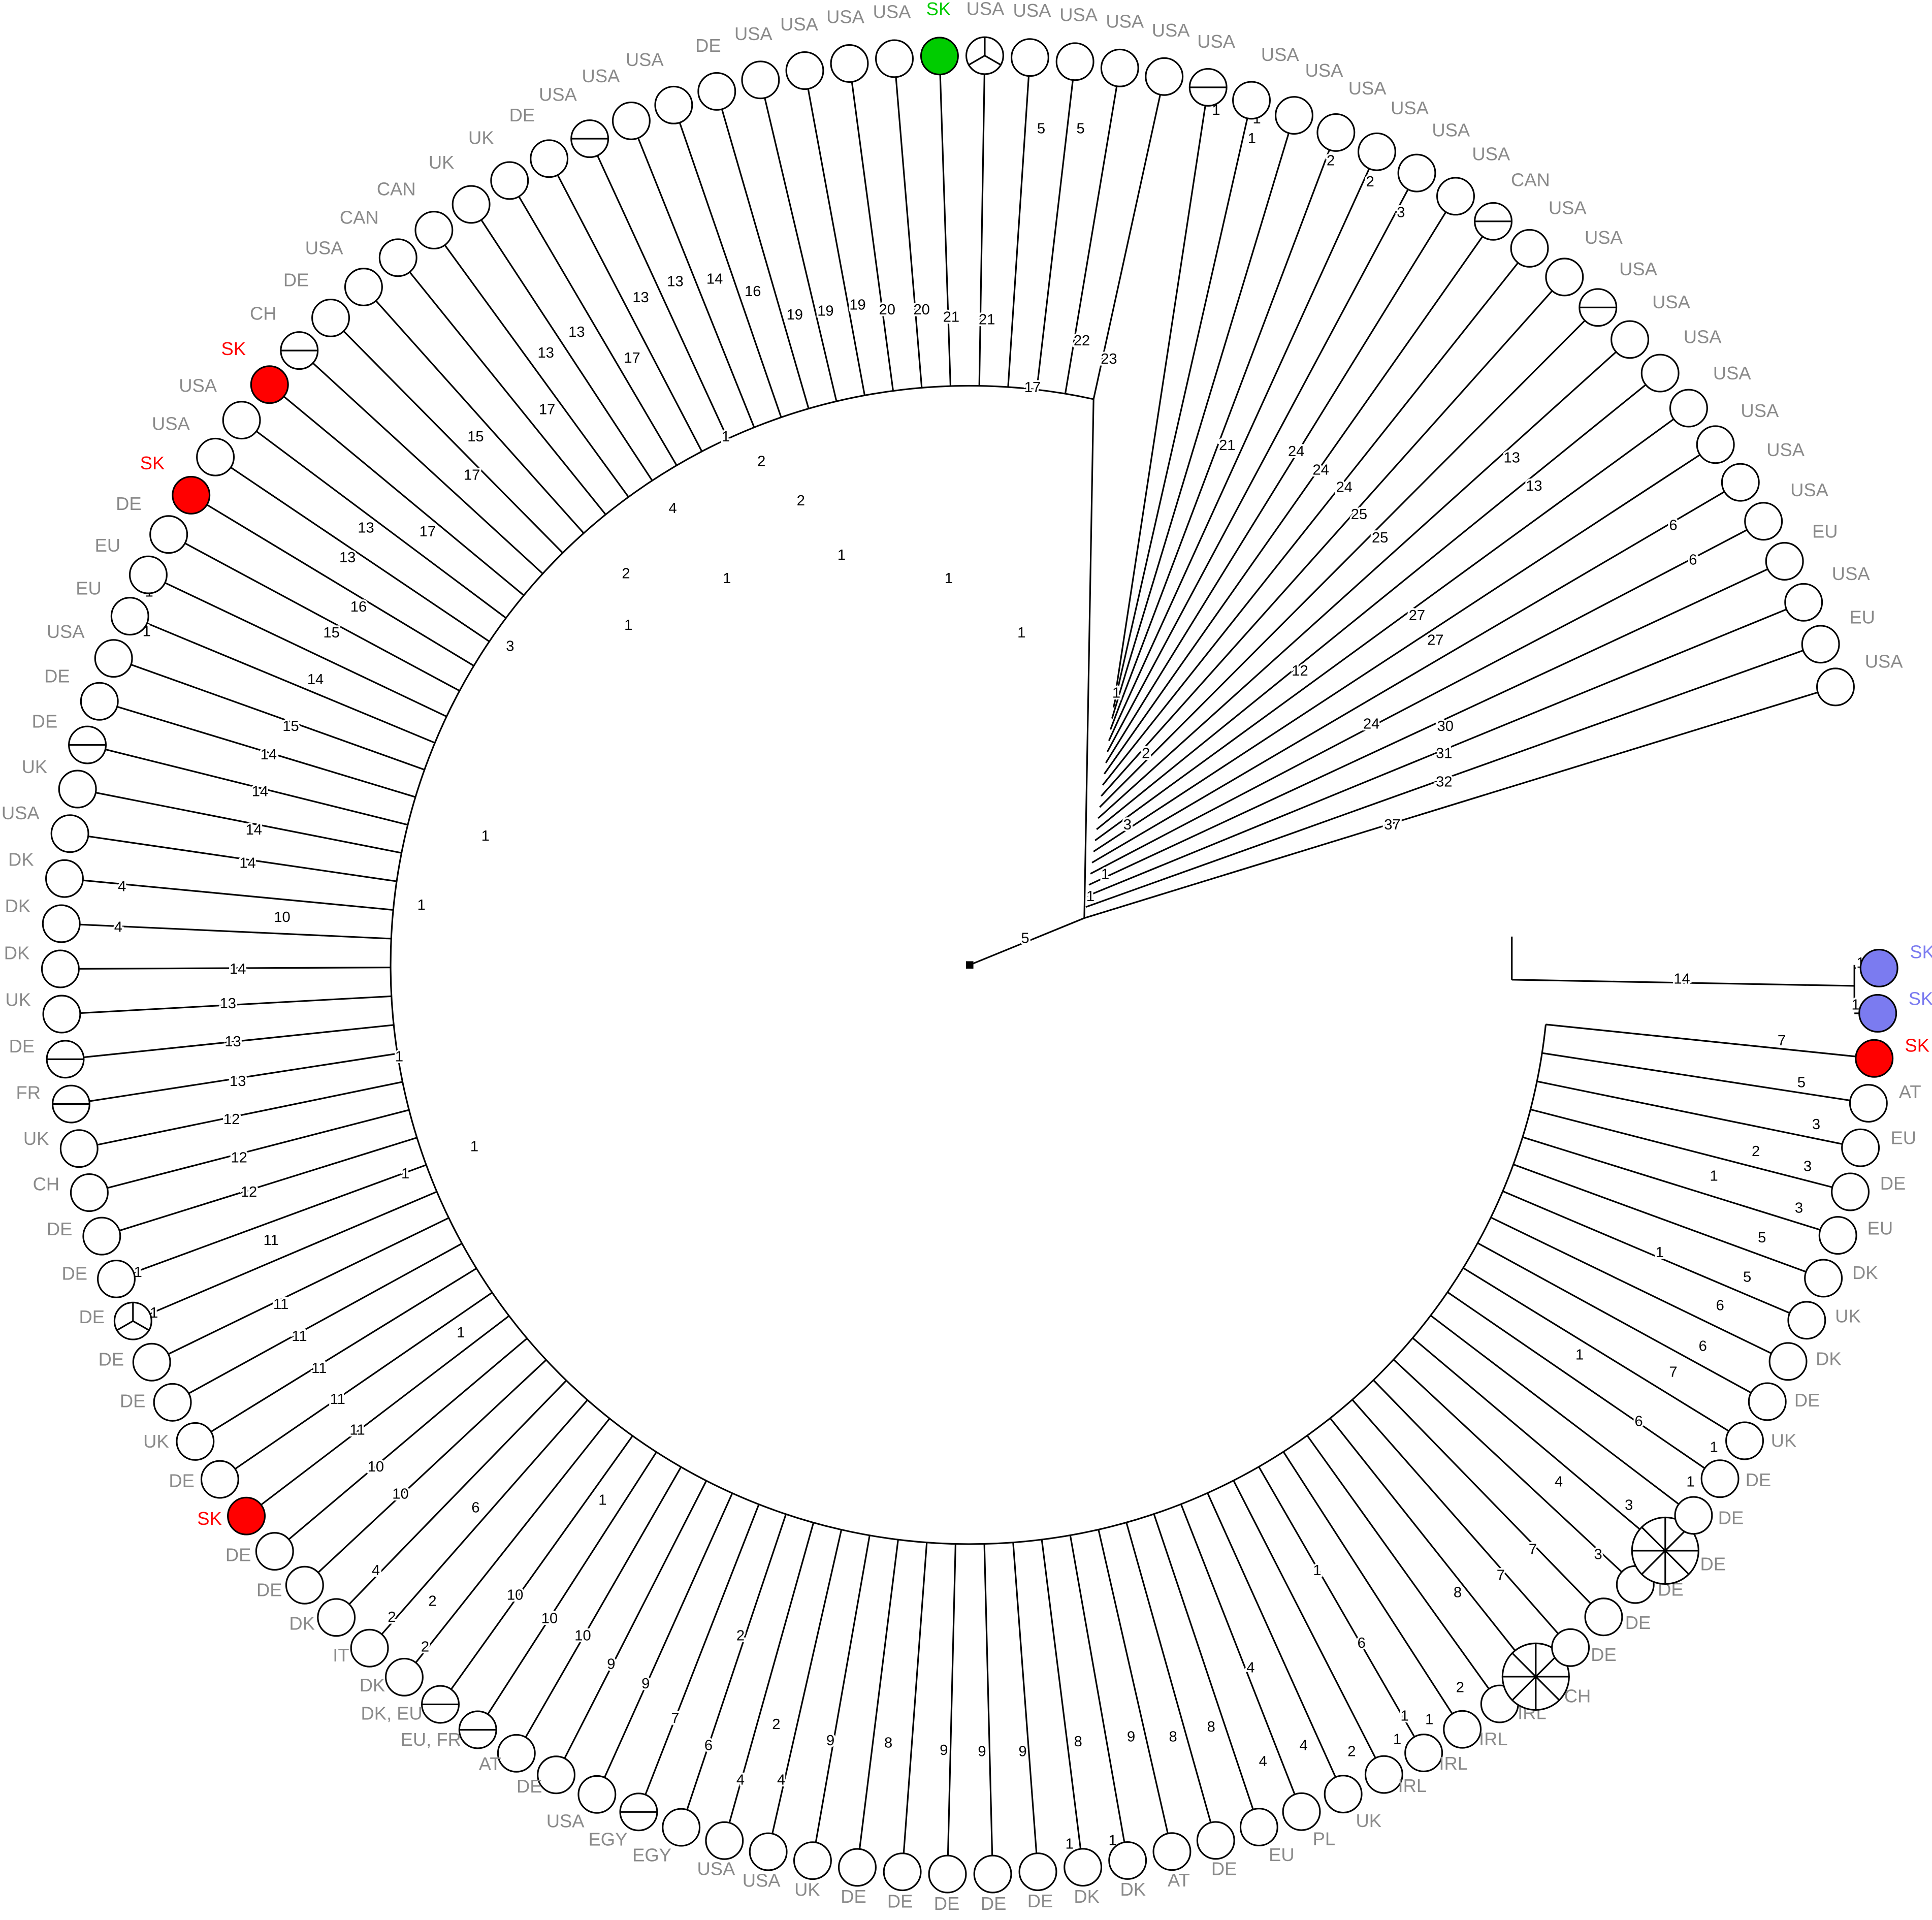 The image size is (1932, 1920). I want to click on leaf-label: CAN, so click(396, 189).